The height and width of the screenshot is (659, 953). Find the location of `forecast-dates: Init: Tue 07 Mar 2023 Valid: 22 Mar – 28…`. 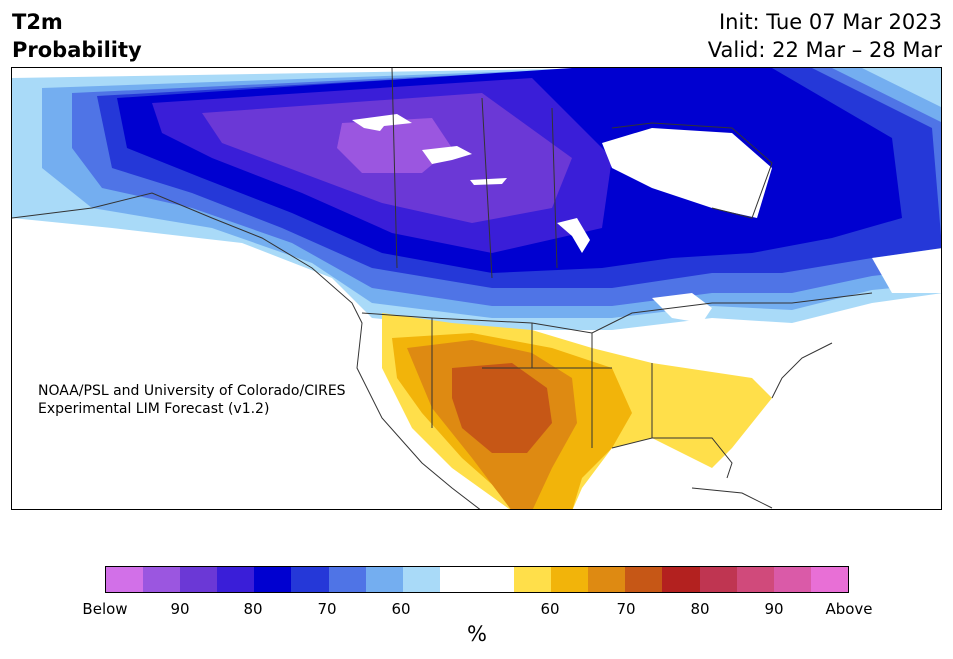

forecast-dates: Init: Tue 07 Mar 2023 Valid: 22 Mar – 28… is located at coordinates (825, 36).